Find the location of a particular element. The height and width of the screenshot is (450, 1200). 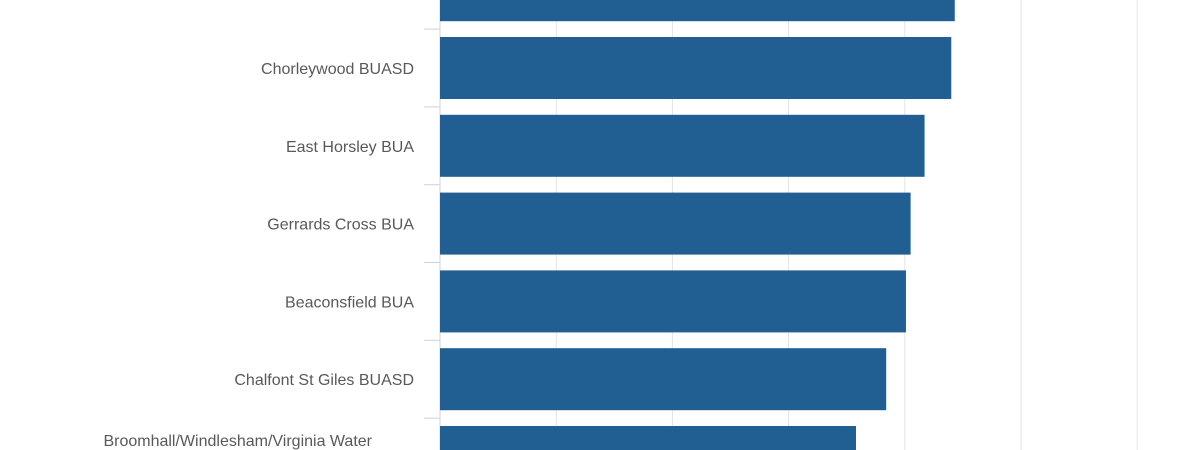

category-label: Broomhall/Windlesham/Virginia Water is located at coordinates (237, 441).